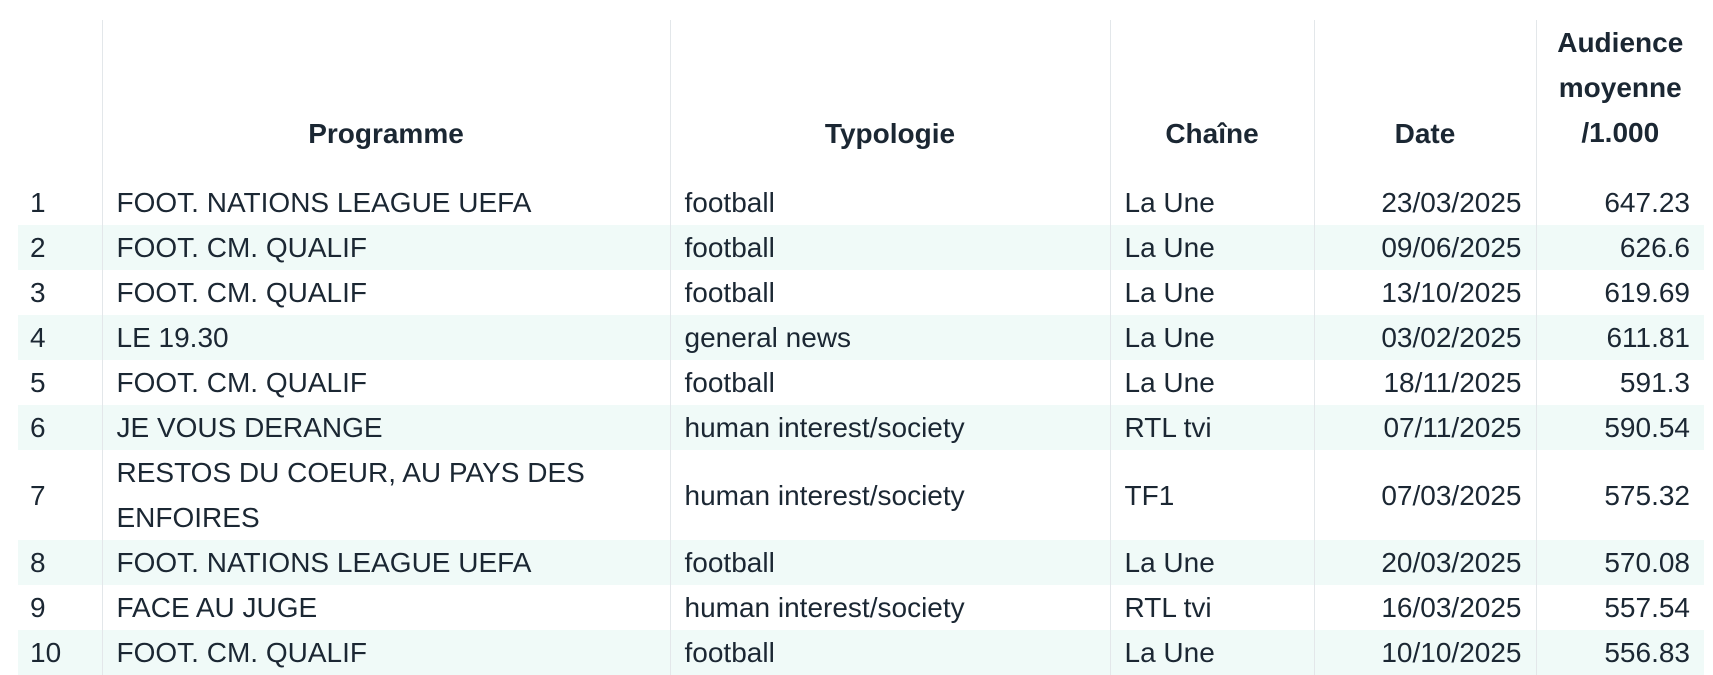 Image resolution: width=1713 pixels, height=675 pixels. What do you see at coordinates (1424, 247) in the screenshot?
I see `cell-date: 09/06/2025` at bounding box center [1424, 247].